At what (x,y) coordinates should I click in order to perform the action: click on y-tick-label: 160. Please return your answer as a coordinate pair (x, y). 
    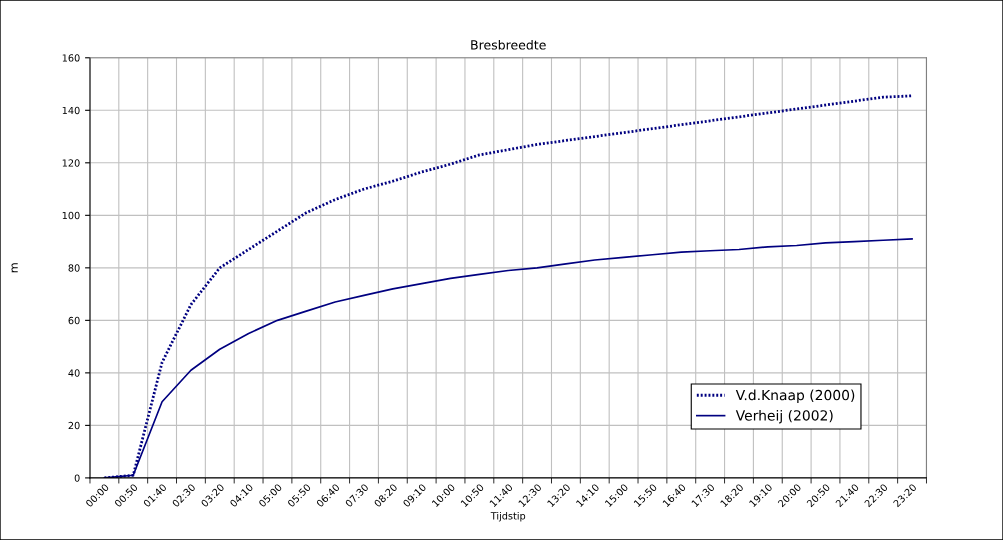
    Looking at the image, I should click on (71, 58).